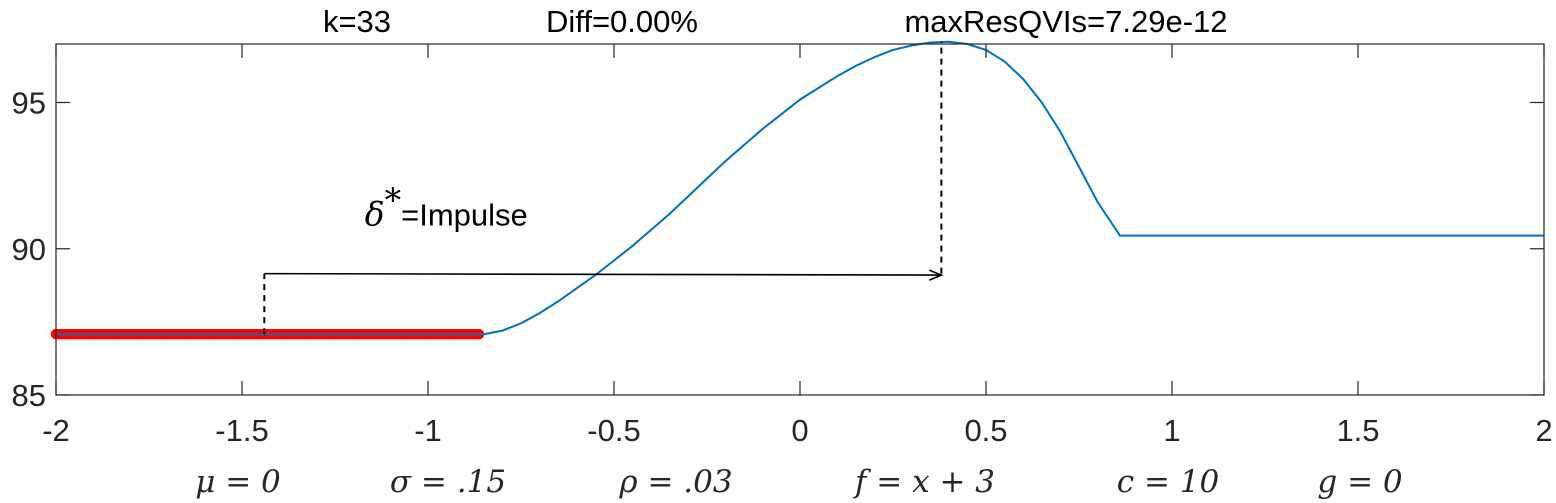 The image size is (1556, 503). Describe the element at coordinates (1168, 482) in the screenshot. I see `param-c: c = 10` at that location.